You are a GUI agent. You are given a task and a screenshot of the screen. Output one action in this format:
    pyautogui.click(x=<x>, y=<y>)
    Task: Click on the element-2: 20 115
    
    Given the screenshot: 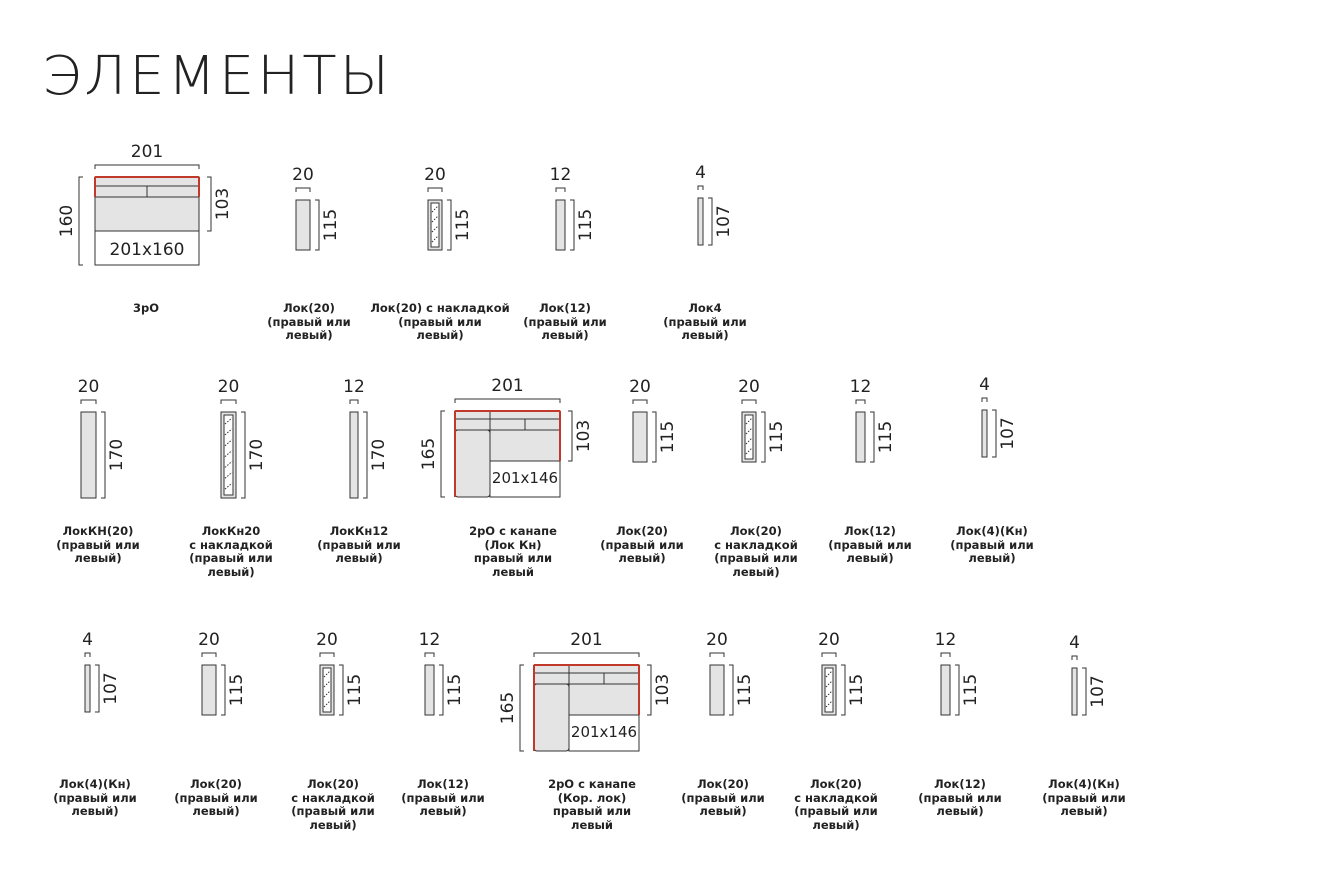 What is the action you would take?
    pyautogui.click(x=316, y=208)
    